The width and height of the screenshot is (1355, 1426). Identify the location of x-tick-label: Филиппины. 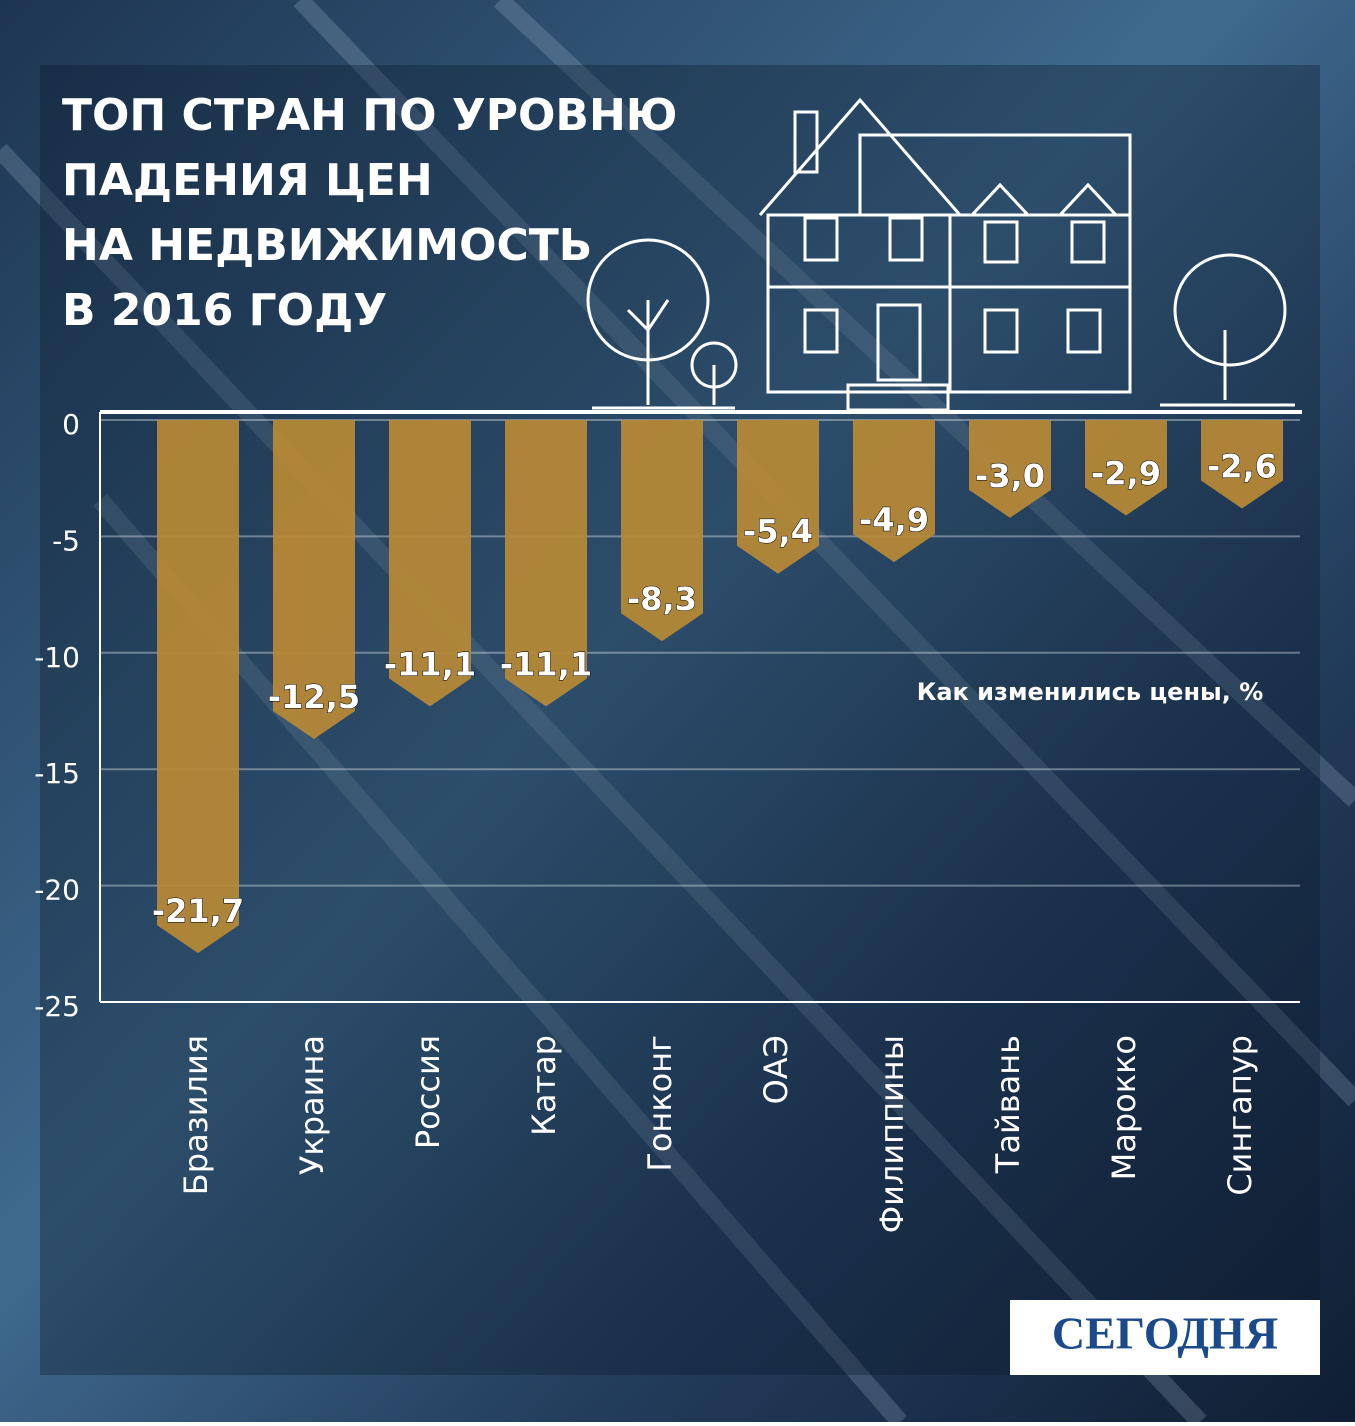
(892, 1134).